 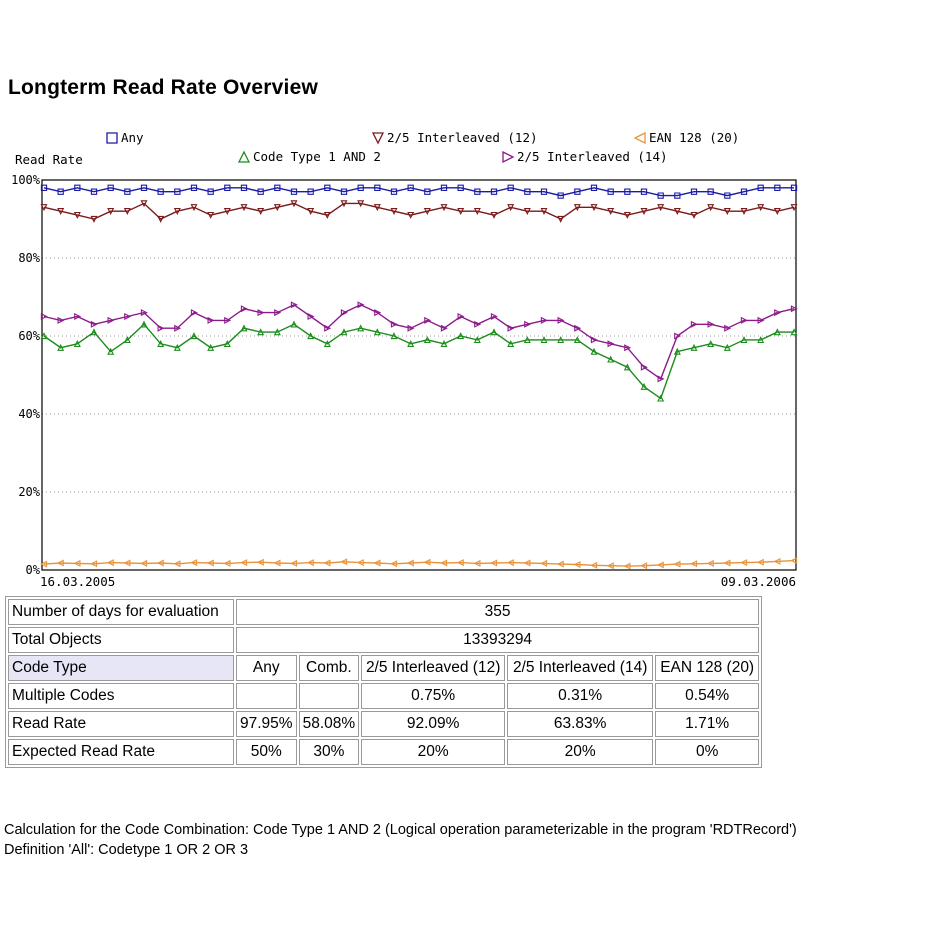 I want to click on row-label: Total Objects, so click(x=121, y=640).